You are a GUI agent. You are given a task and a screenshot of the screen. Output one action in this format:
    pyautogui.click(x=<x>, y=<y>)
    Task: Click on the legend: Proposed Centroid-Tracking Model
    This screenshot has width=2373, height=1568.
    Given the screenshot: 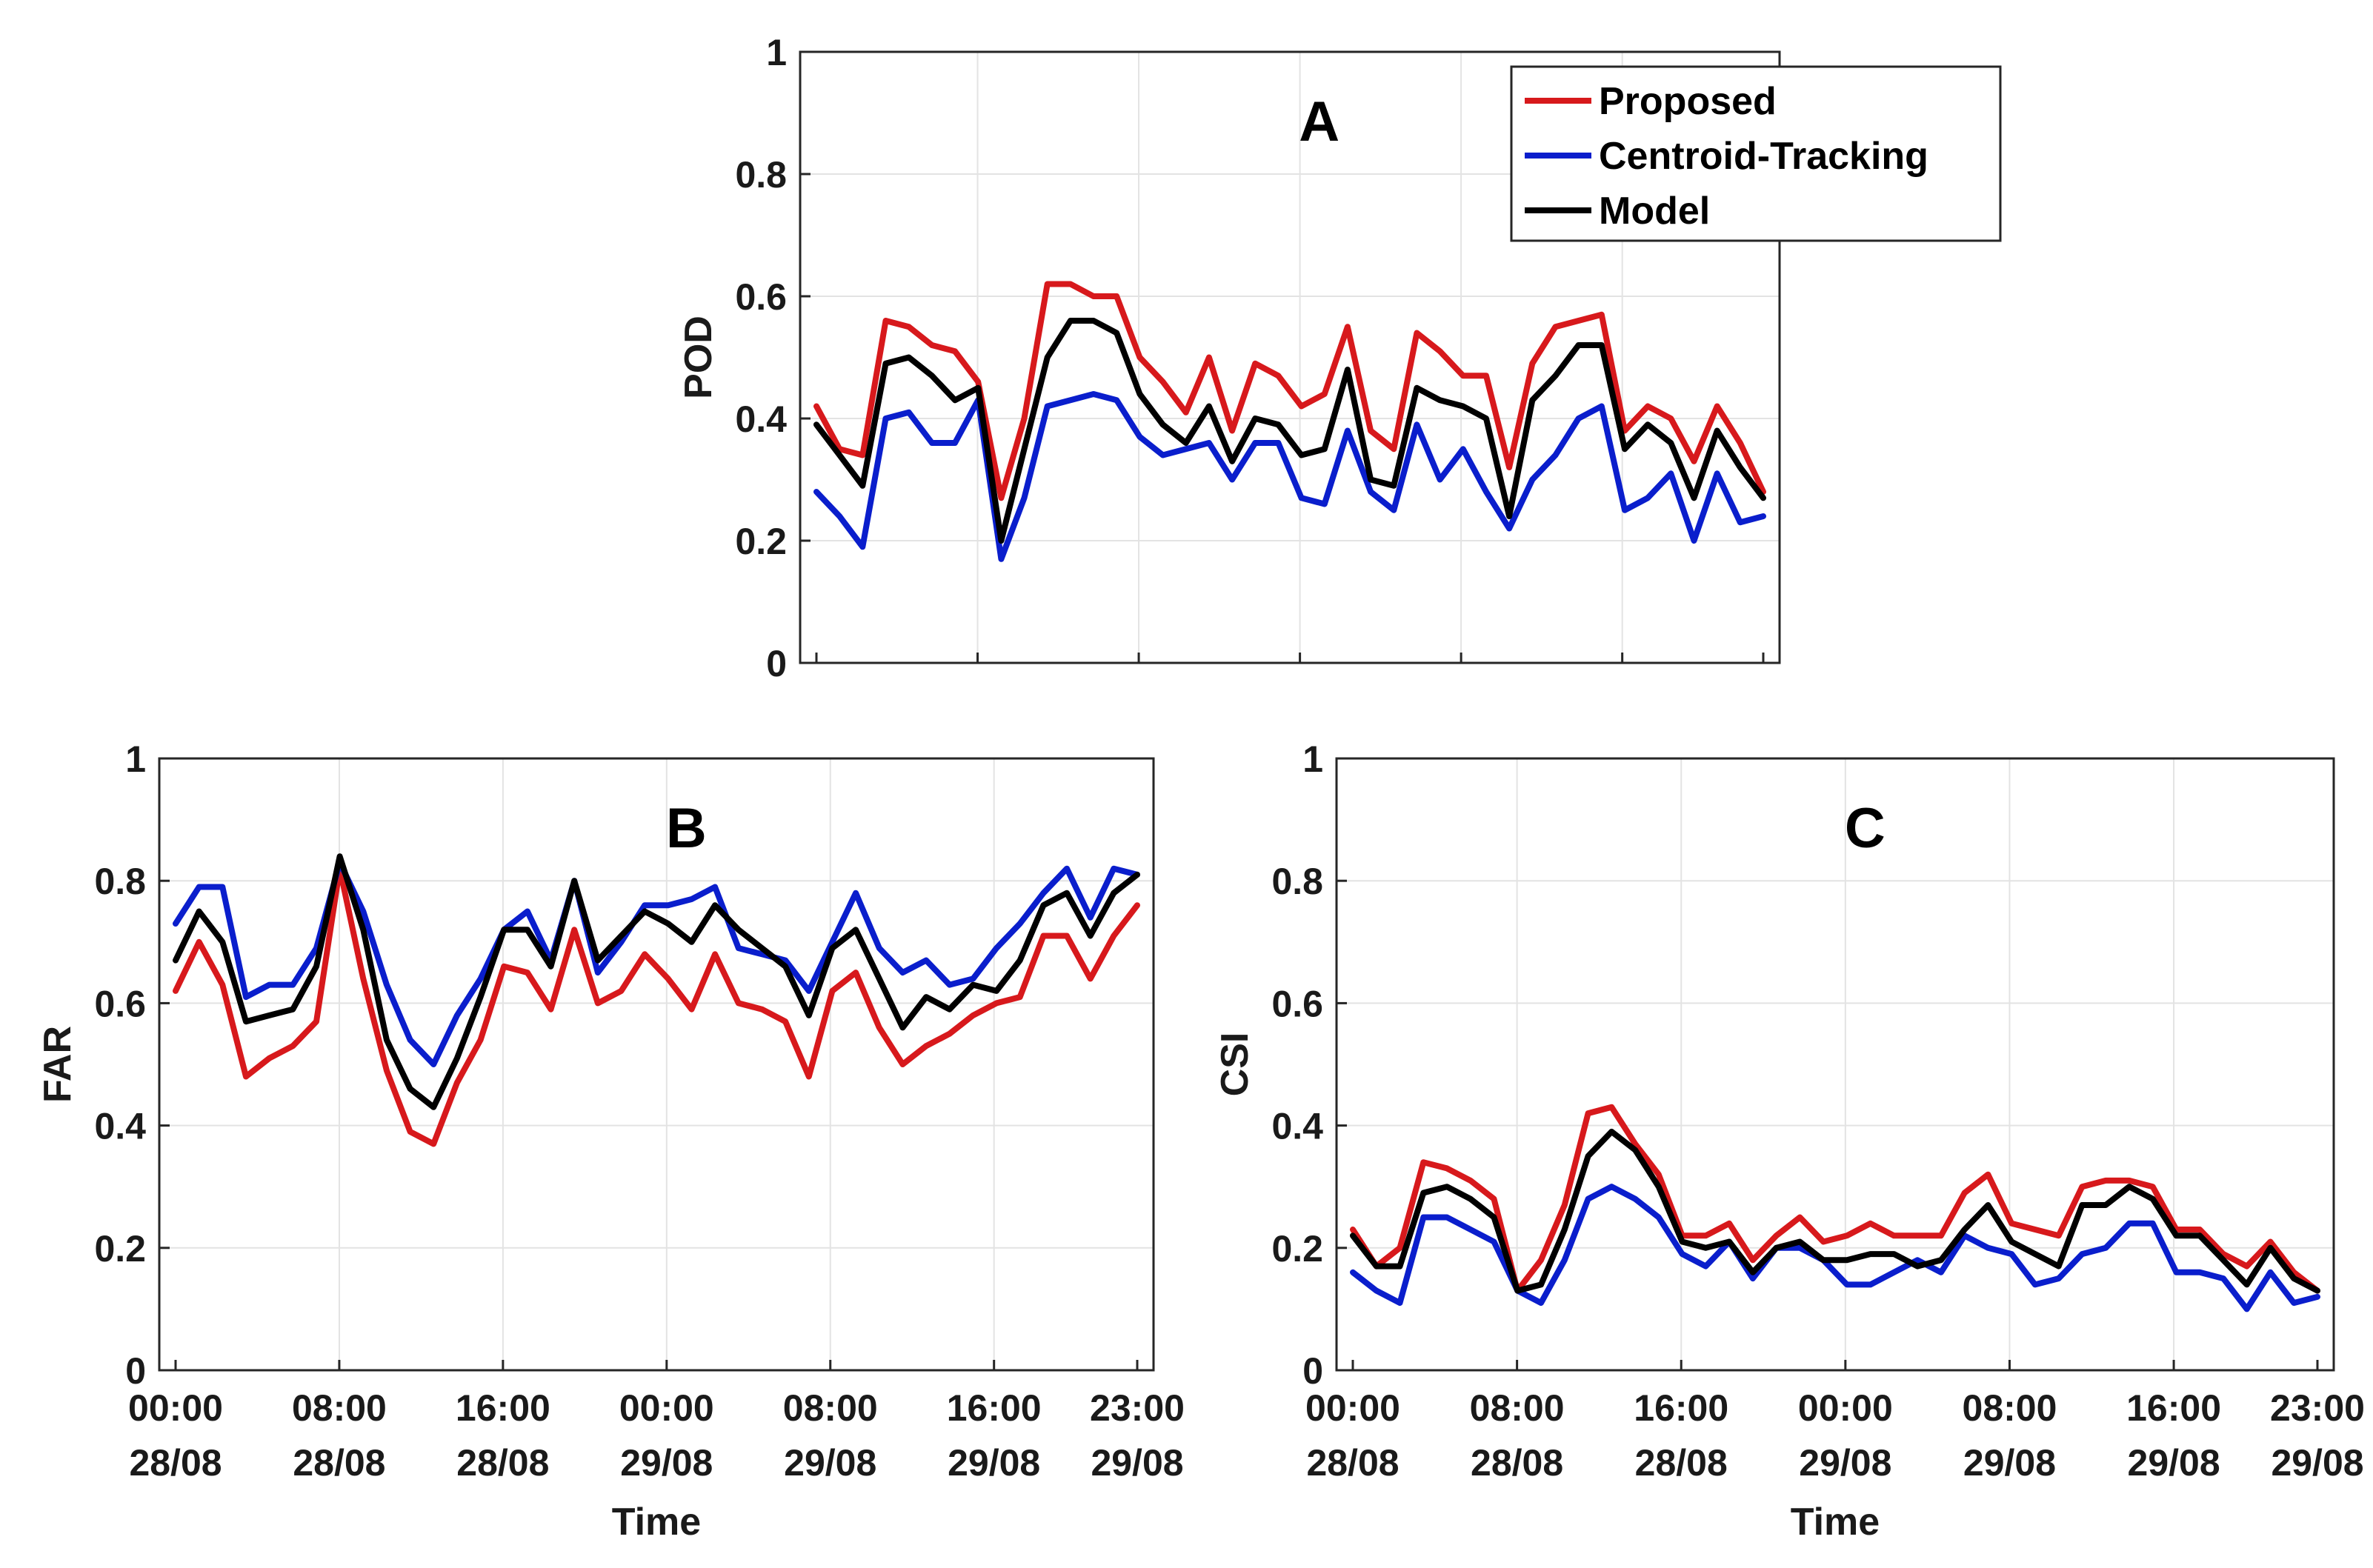 What is the action you would take?
    pyautogui.click(x=1756, y=154)
    